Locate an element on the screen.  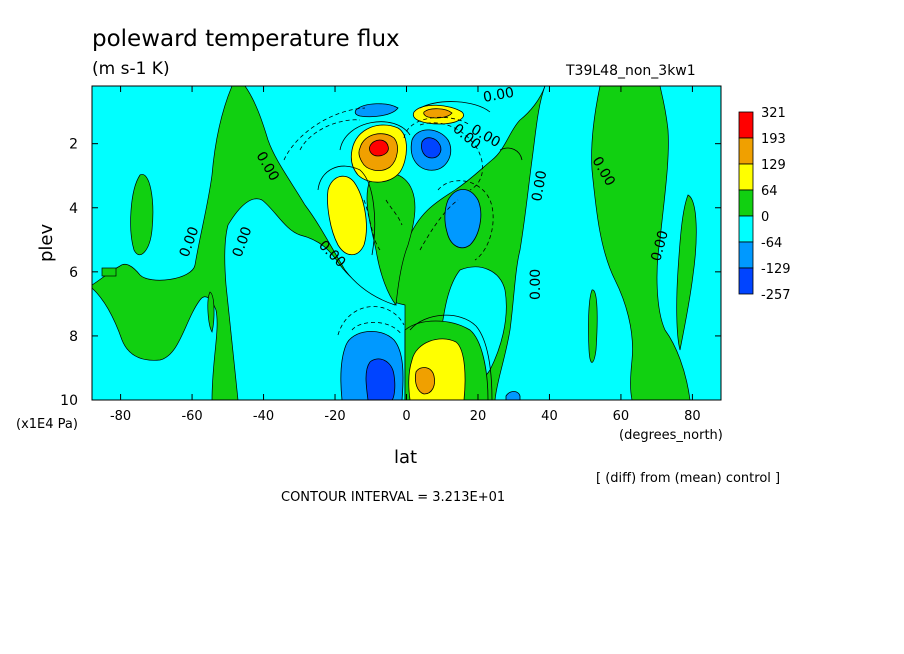
colorbar-label: -129 is located at coordinates (776, 269).